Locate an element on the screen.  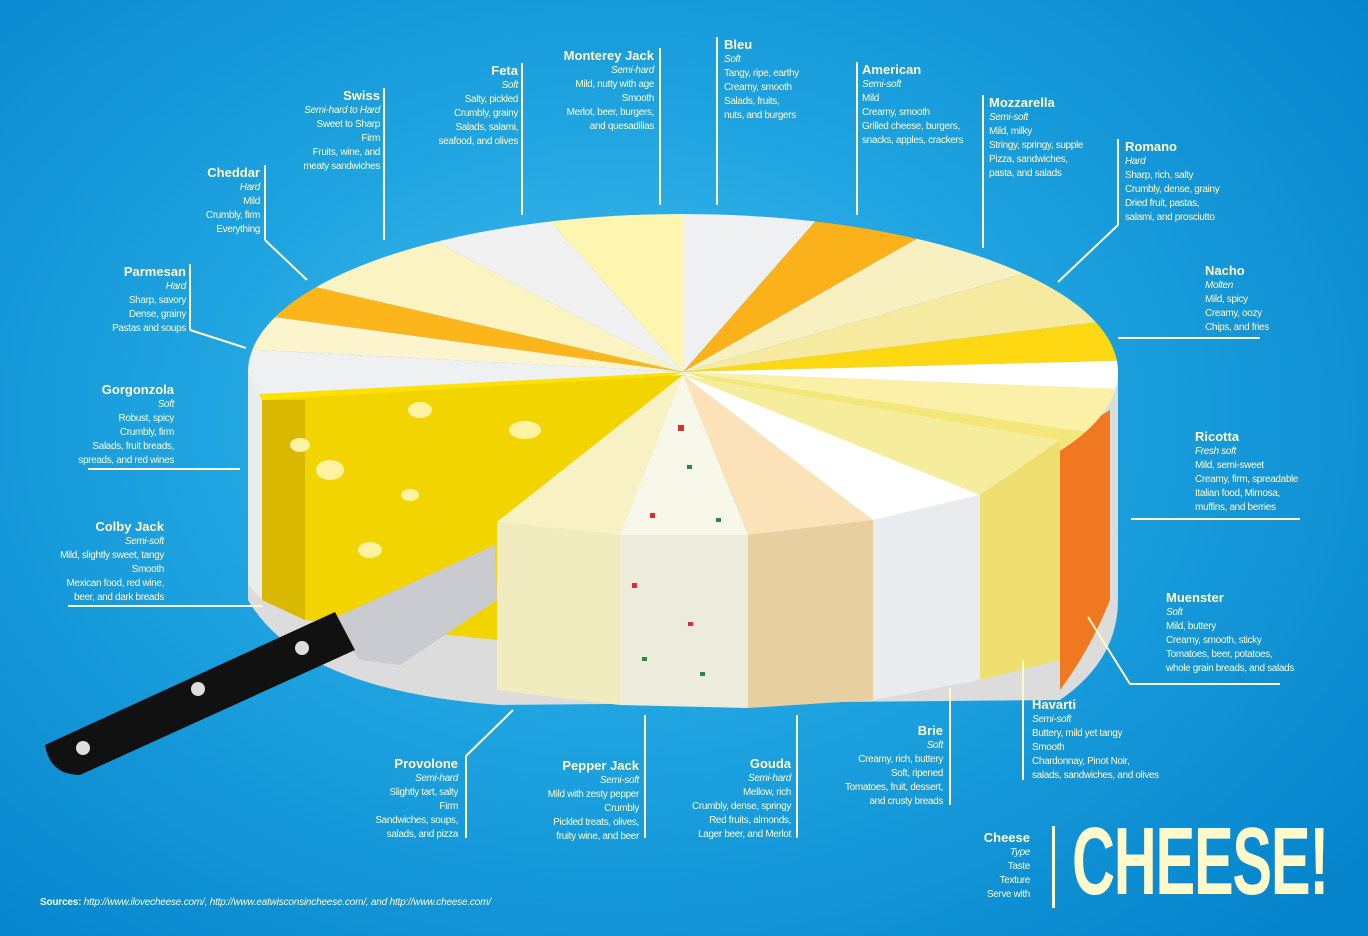
cheese-detail: Pickled treats, olives, is located at coordinates (596, 822).